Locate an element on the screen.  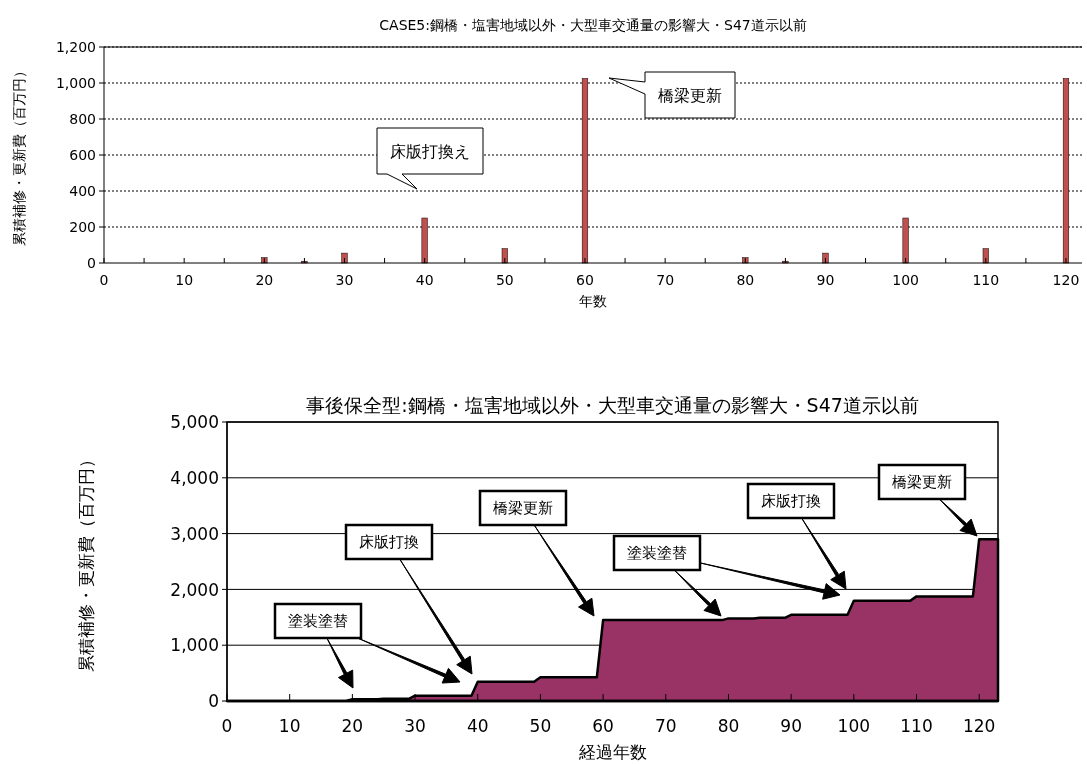
x-axis-title: 経過年数 is located at coordinates (612, 752).